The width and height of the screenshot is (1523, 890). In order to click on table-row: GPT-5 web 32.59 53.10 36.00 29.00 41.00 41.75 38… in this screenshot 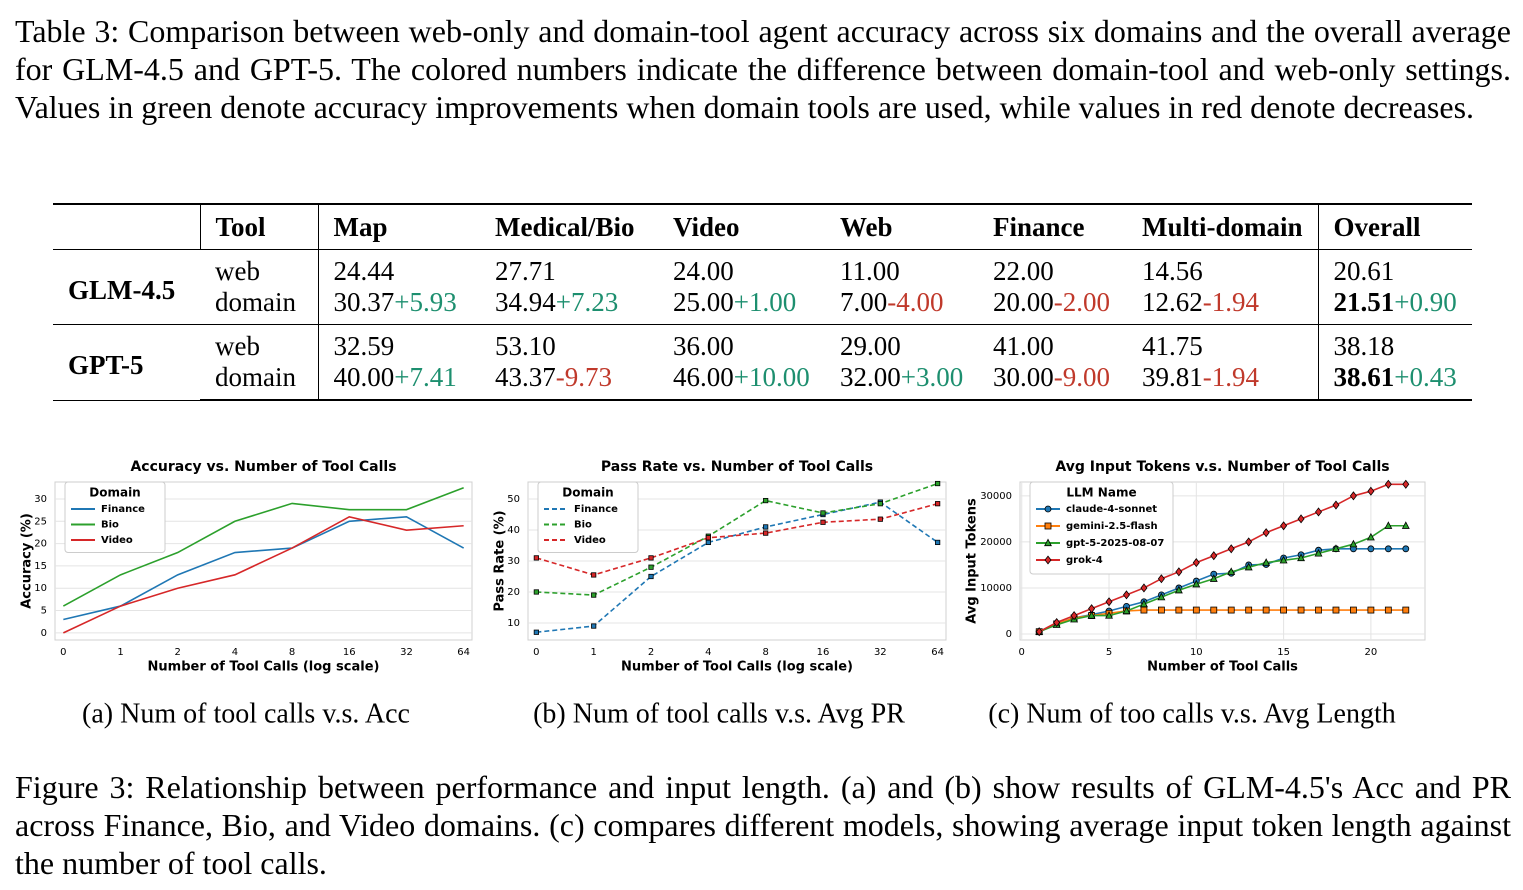, I will do `click(762, 362)`.